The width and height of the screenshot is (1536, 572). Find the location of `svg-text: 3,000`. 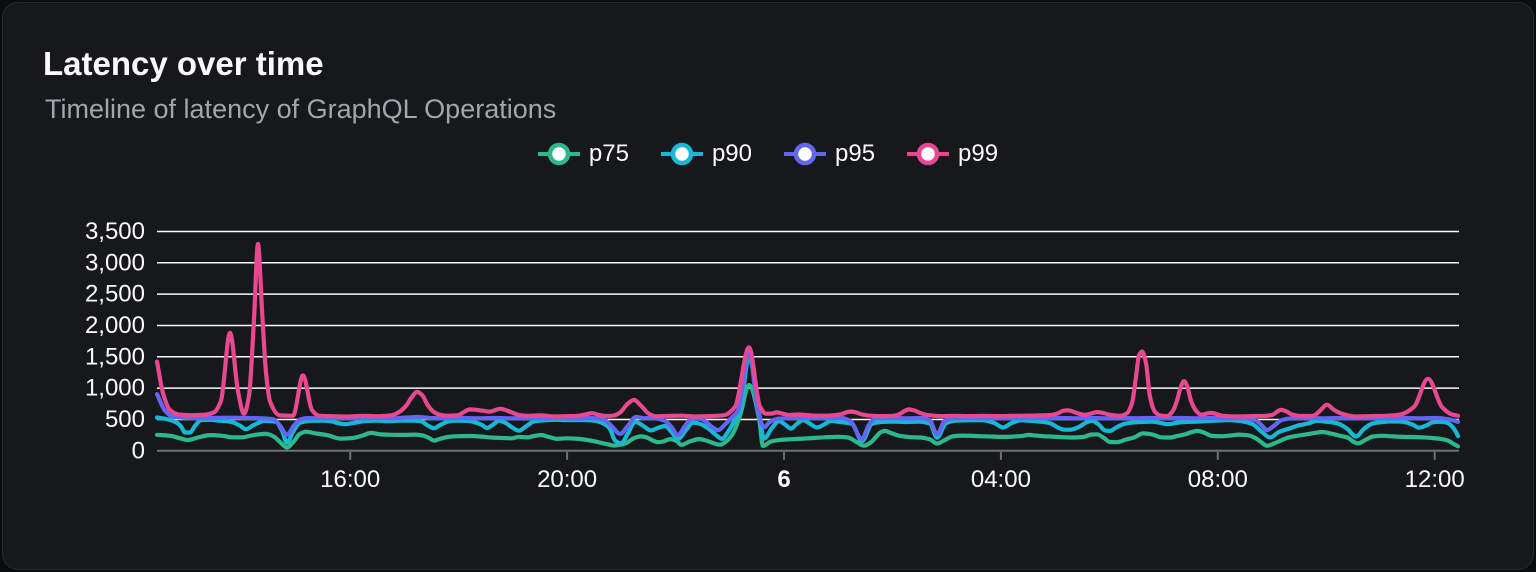

svg-text: 3,000 is located at coordinates (115, 262).